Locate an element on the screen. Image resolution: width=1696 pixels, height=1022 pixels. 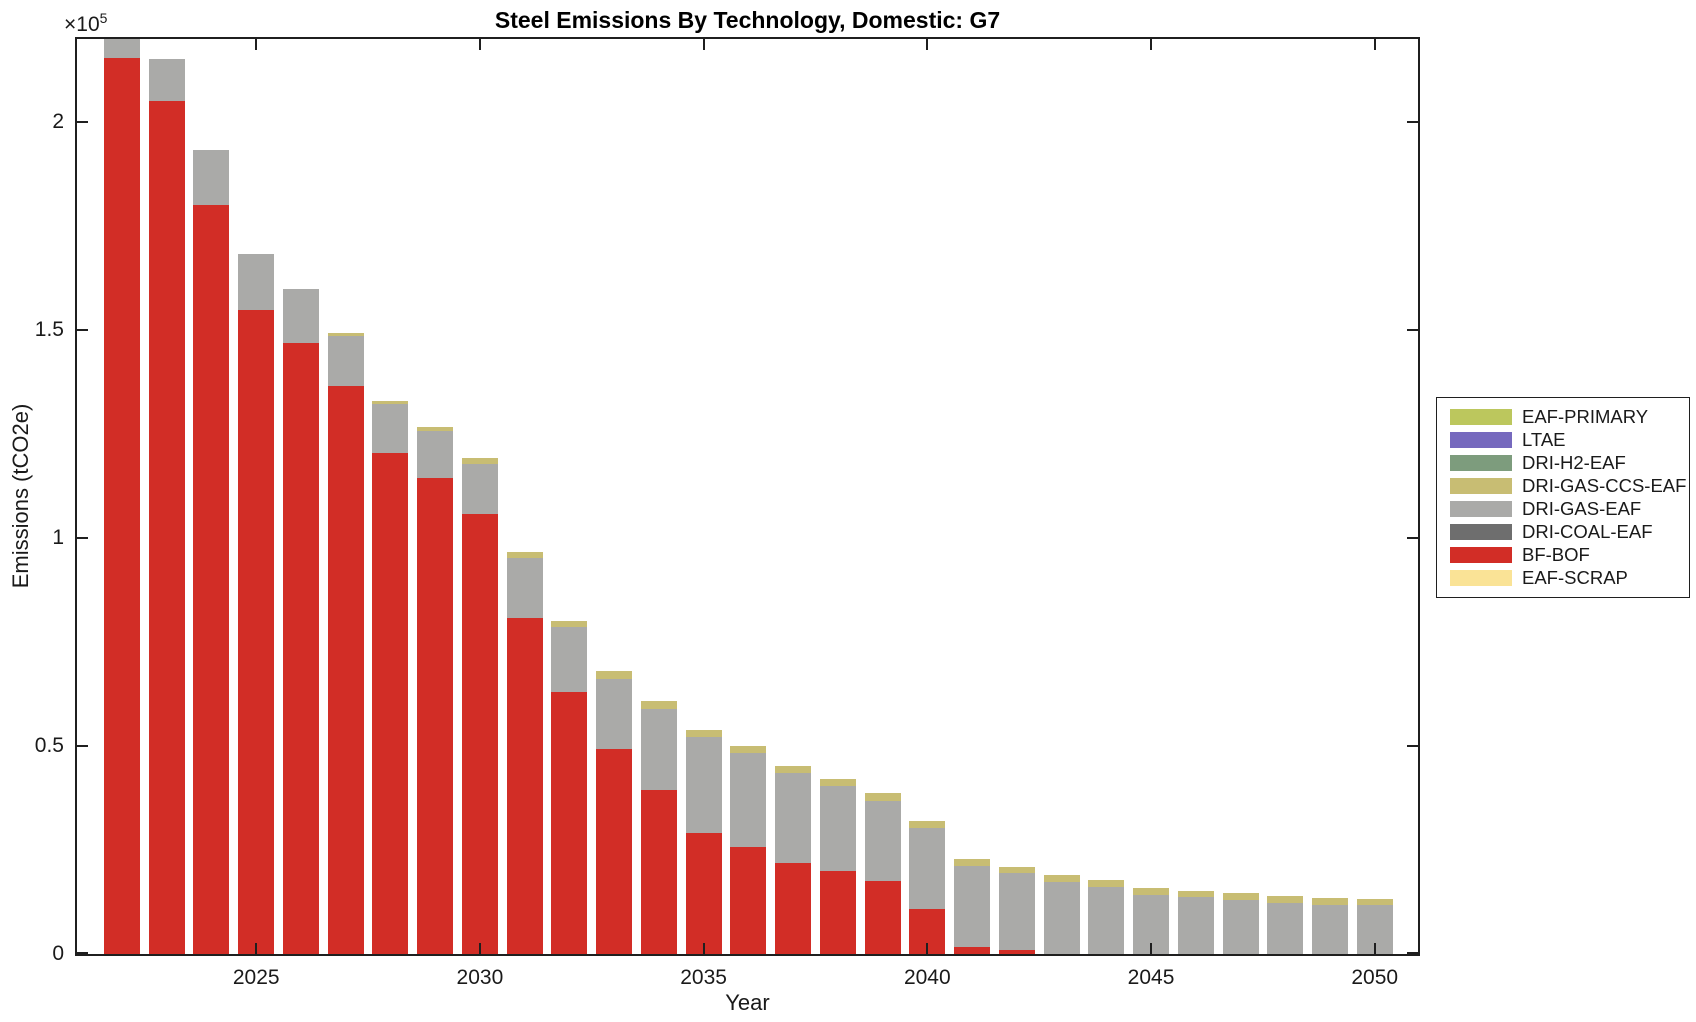
x-tick-2040-bottom is located at coordinates (927, 948).